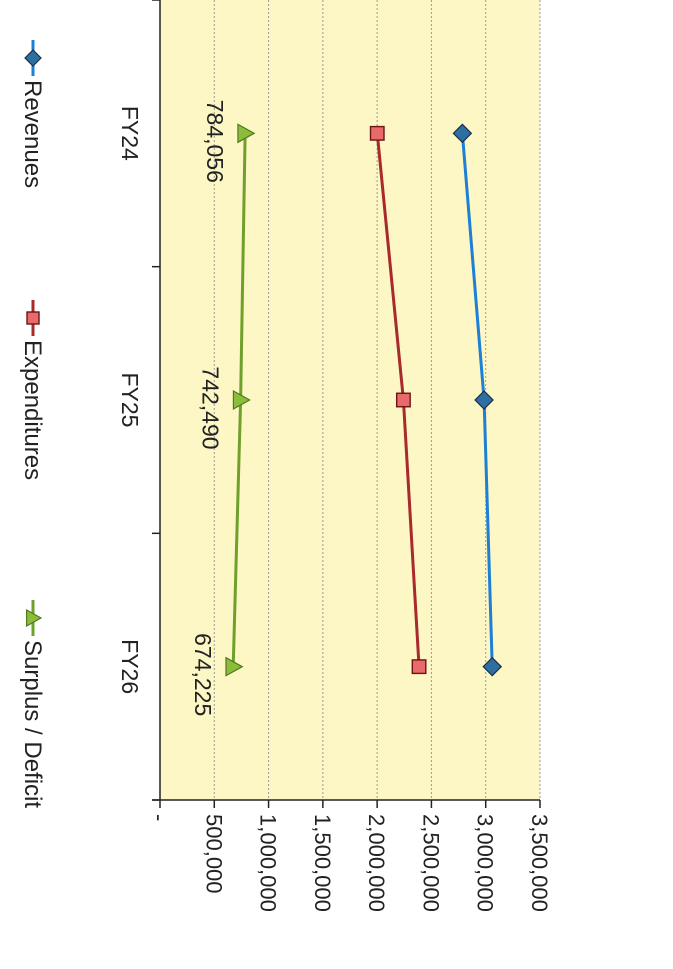  Describe the element at coordinates (213, 854) in the screenshot. I see `y-tick-label: 500,000` at that location.